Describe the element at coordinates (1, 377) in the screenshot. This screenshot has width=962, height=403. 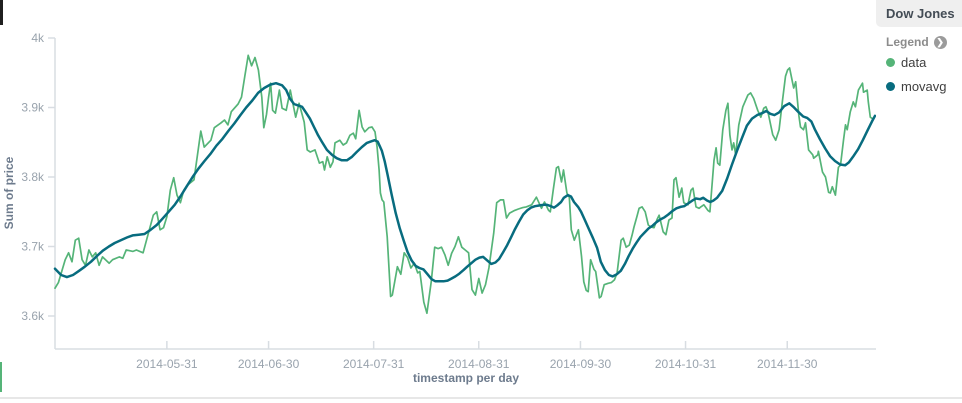
I see `adjacent-panel-artifact` at that location.